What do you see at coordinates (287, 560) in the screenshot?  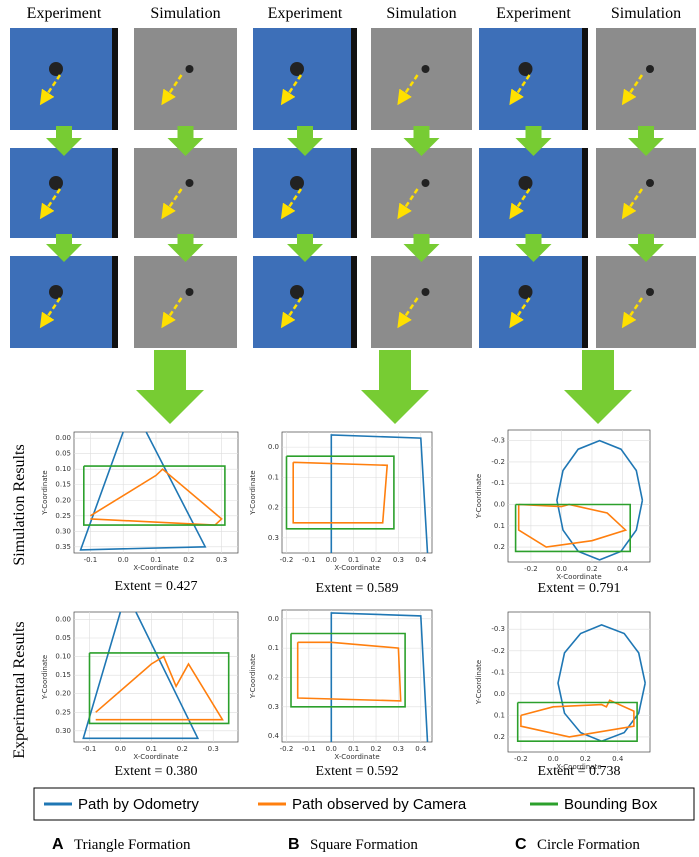 I see `x-tick-label: -0.2` at bounding box center [287, 560].